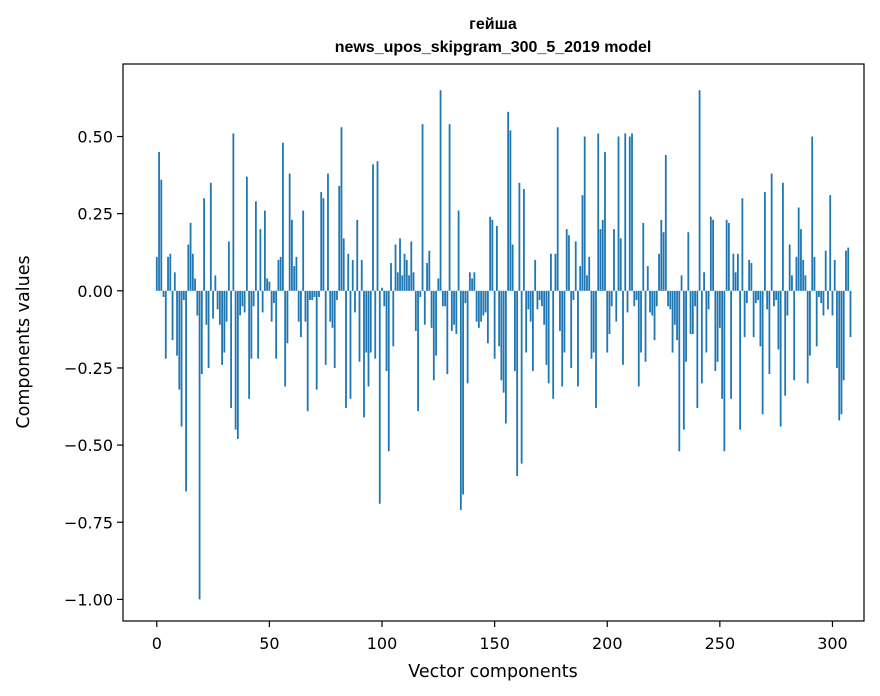 The image size is (880, 696). What do you see at coordinates (382, 643) in the screenshot?
I see `x-tick-label: 100` at bounding box center [382, 643].